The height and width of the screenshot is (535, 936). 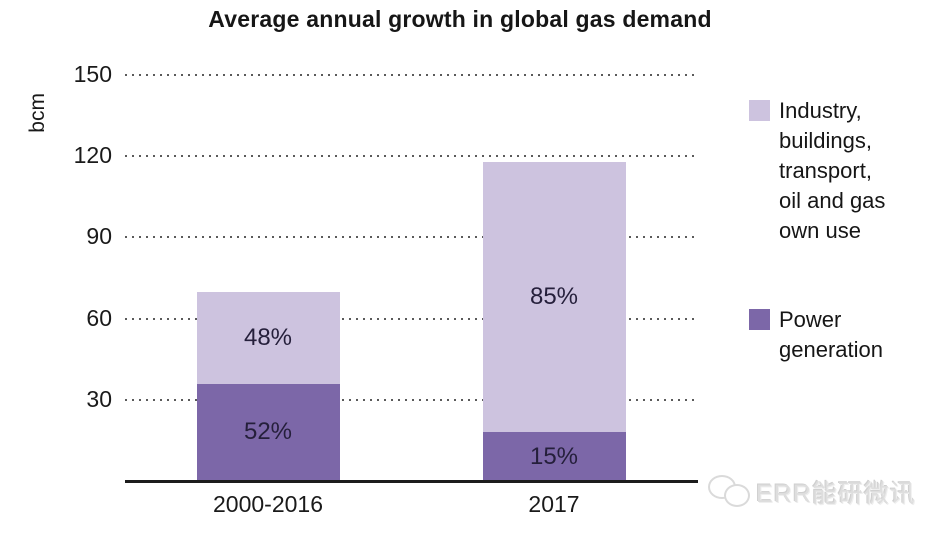 What do you see at coordinates (411, 481) in the screenshot?
I see `x-axis-line` at bounding box center [411, 481].